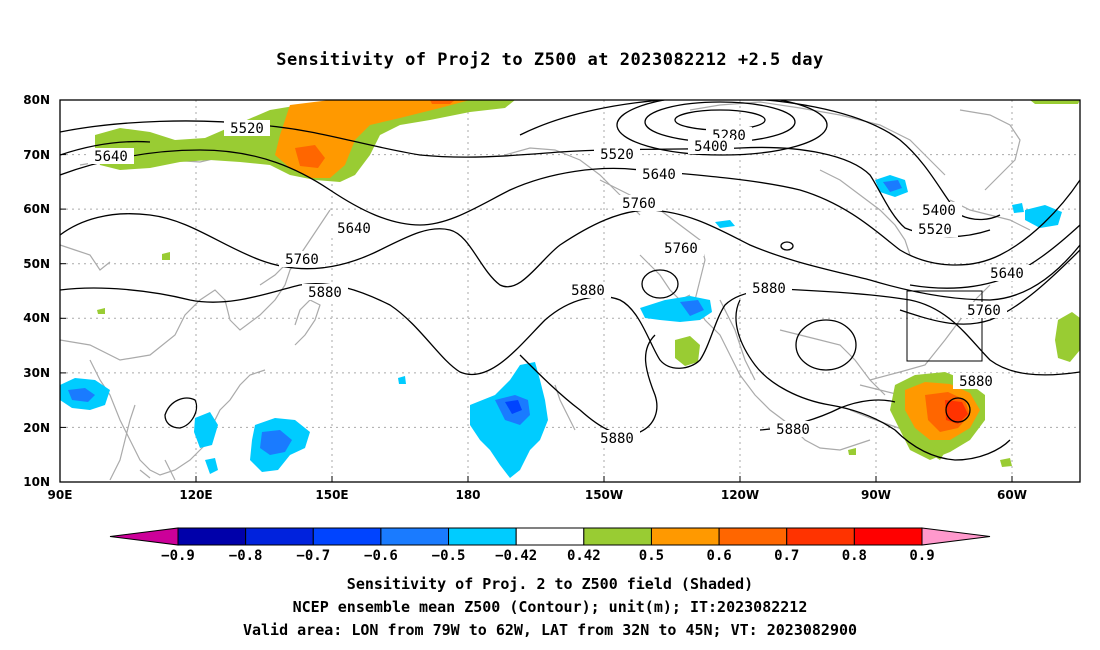 The width and height of the screenshot is (1100, 650). What do you see at coordinates (604, 495) in the screenshot?
I see `lon-label: 150W` at bounding box center [604, 495].